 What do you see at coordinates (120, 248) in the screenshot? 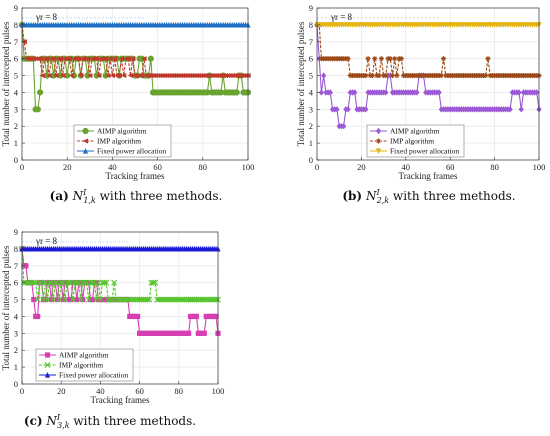
I see `series-fixed-power-allocation` at bounding box center [120, 248].